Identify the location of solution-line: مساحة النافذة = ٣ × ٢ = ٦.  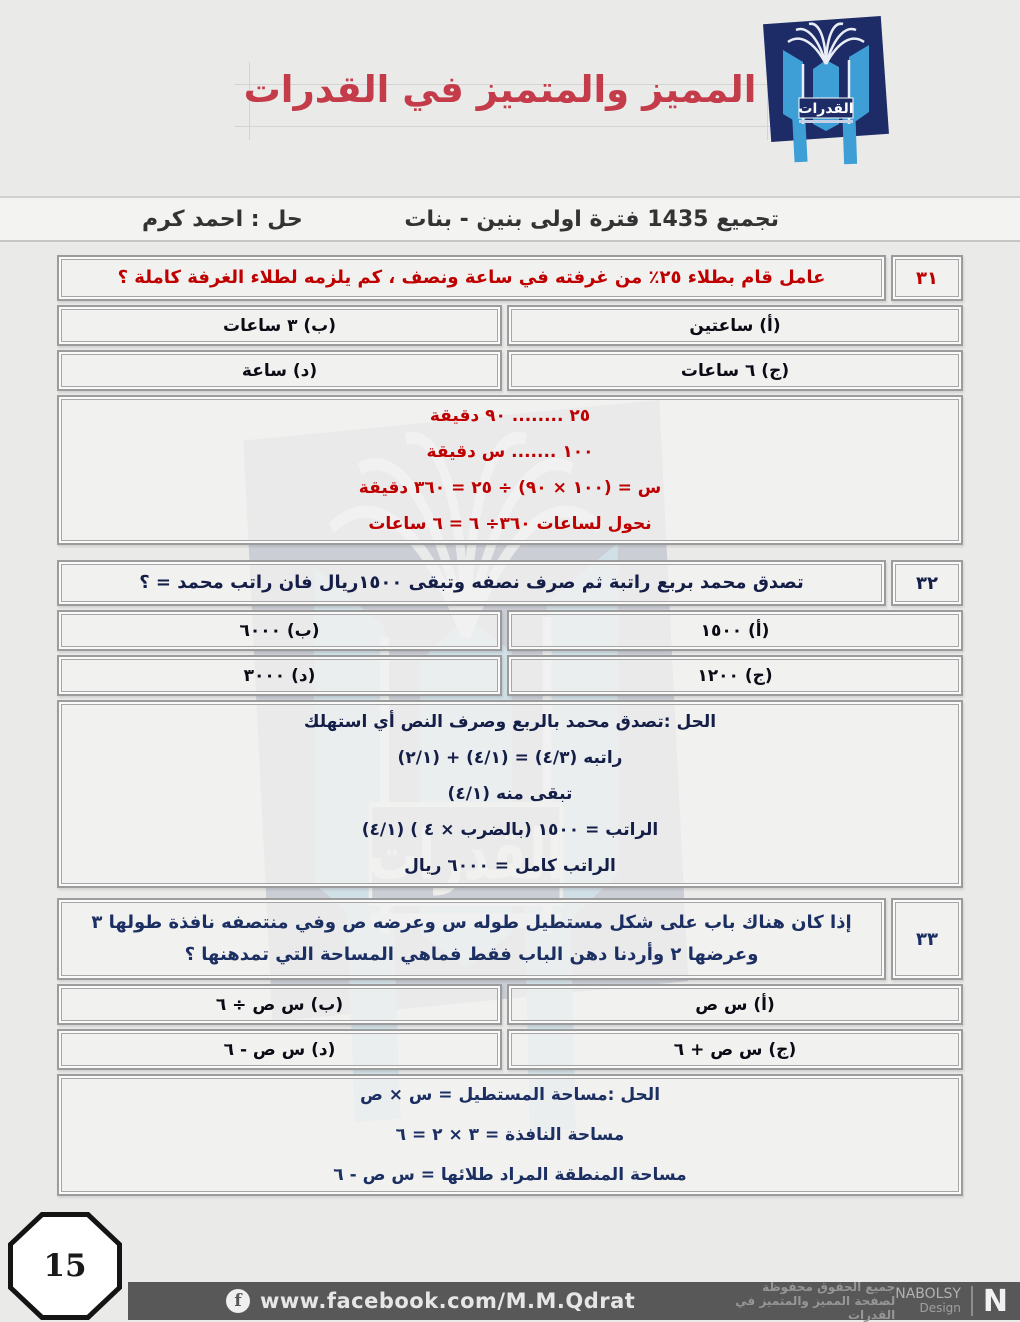
(510, 1135).